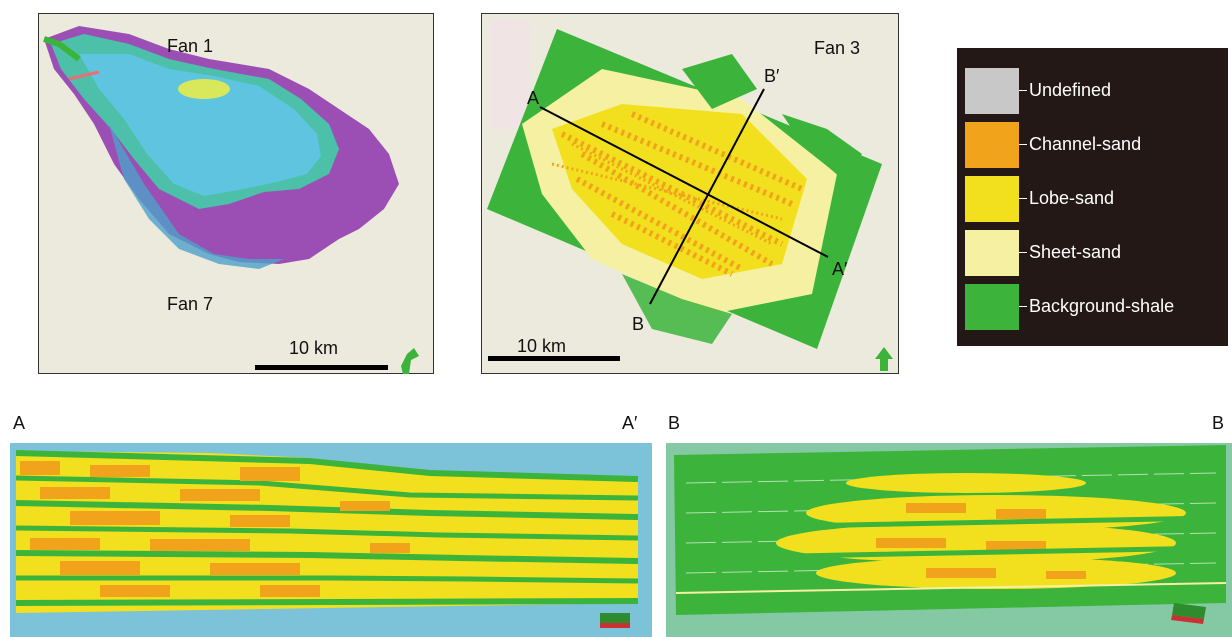 This screenshot has height=637, width=1232. What do you see at coordinates (1102, 306) in the screenshot?
I see `legend-label: Background-shale` at bounding box center [1102, 306].